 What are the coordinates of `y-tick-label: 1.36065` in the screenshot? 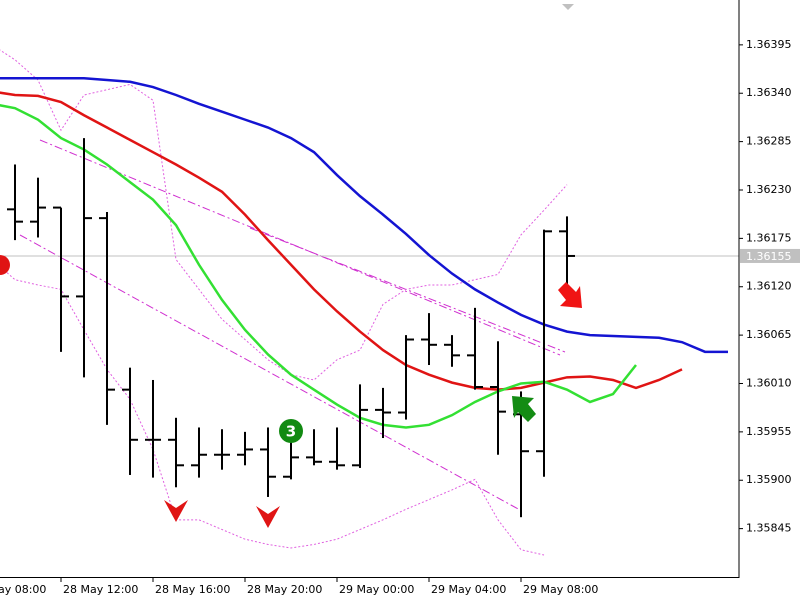 It's located at (769, 334).